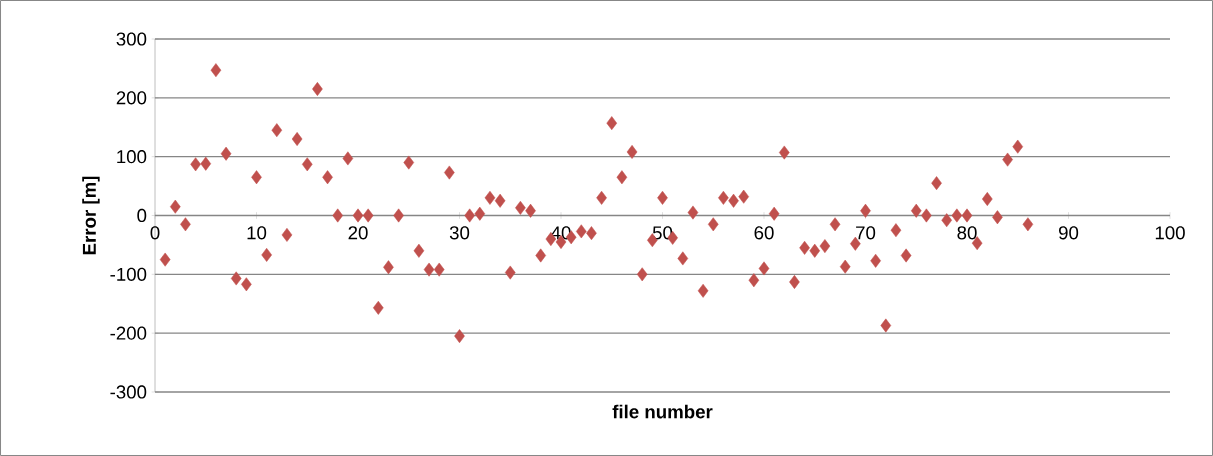 The image size is (1213, 456). Describe the element at coordinates (155, 233) in the screenshot. I see `x-tick-label: 0` at that location.